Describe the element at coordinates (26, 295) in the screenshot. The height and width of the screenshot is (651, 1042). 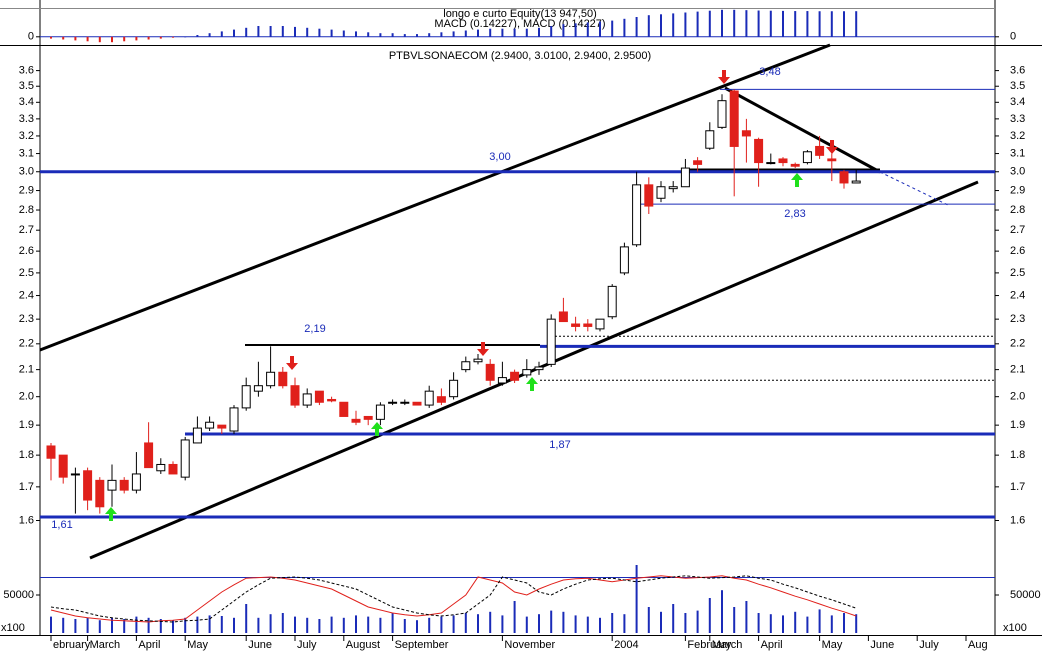
I see `y-tick-label: 2.4` at that location.